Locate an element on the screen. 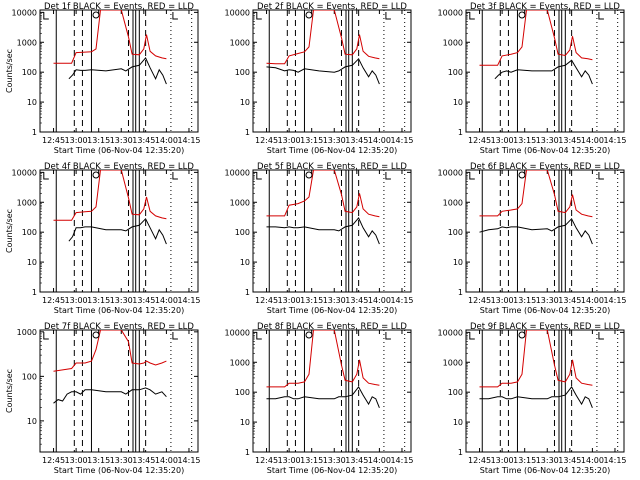  chart-title: Det 4f BLACK = Events, RED = LLD is located at coordinates (119, 167).